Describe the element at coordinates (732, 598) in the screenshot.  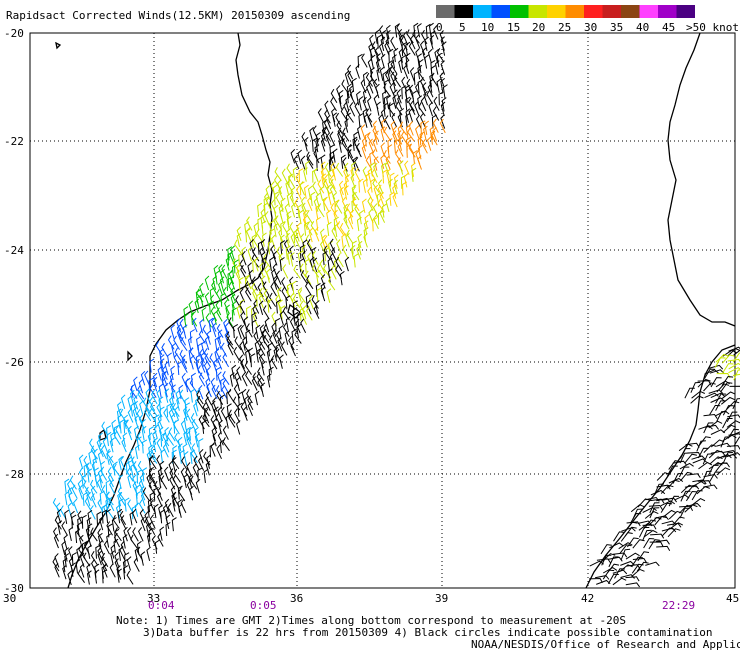
I see `lon-label-45: 45` at that location.